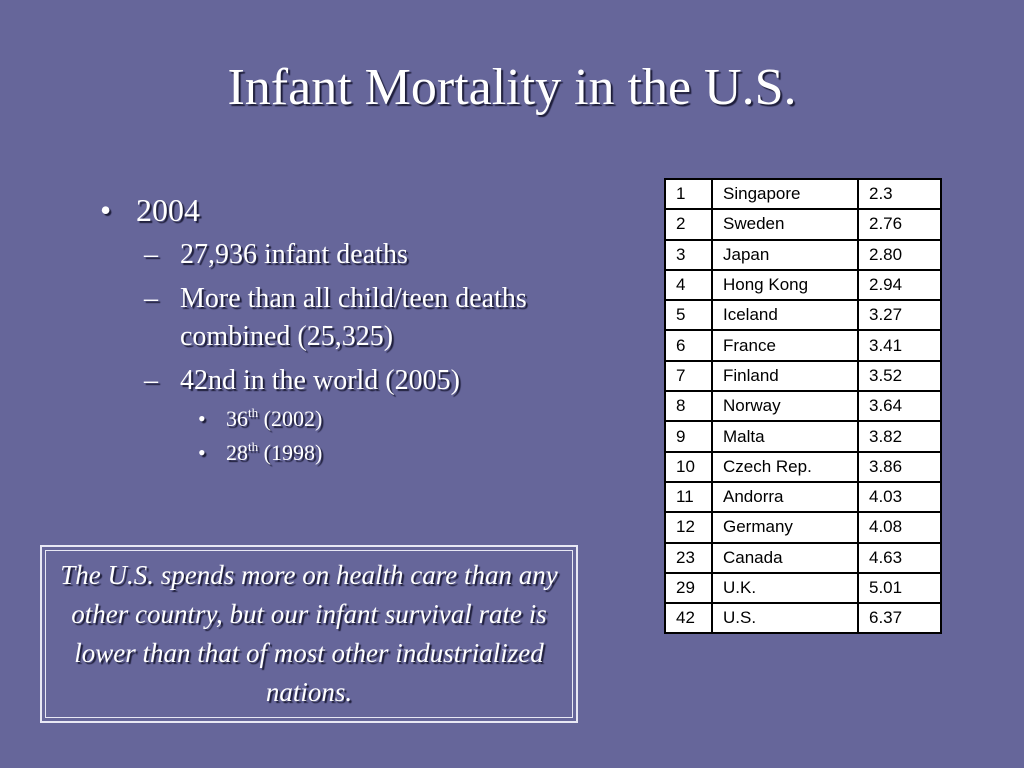  What do you see at coordinates (237, 418) in the screenshot?
I see `rank-number: 36` at bounding box center [237, 418].